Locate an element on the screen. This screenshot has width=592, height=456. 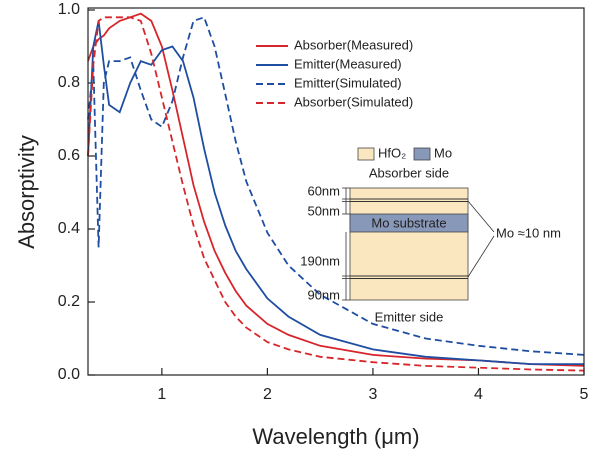
inset-label: HfO₂ is located at coordinates (392, 152).